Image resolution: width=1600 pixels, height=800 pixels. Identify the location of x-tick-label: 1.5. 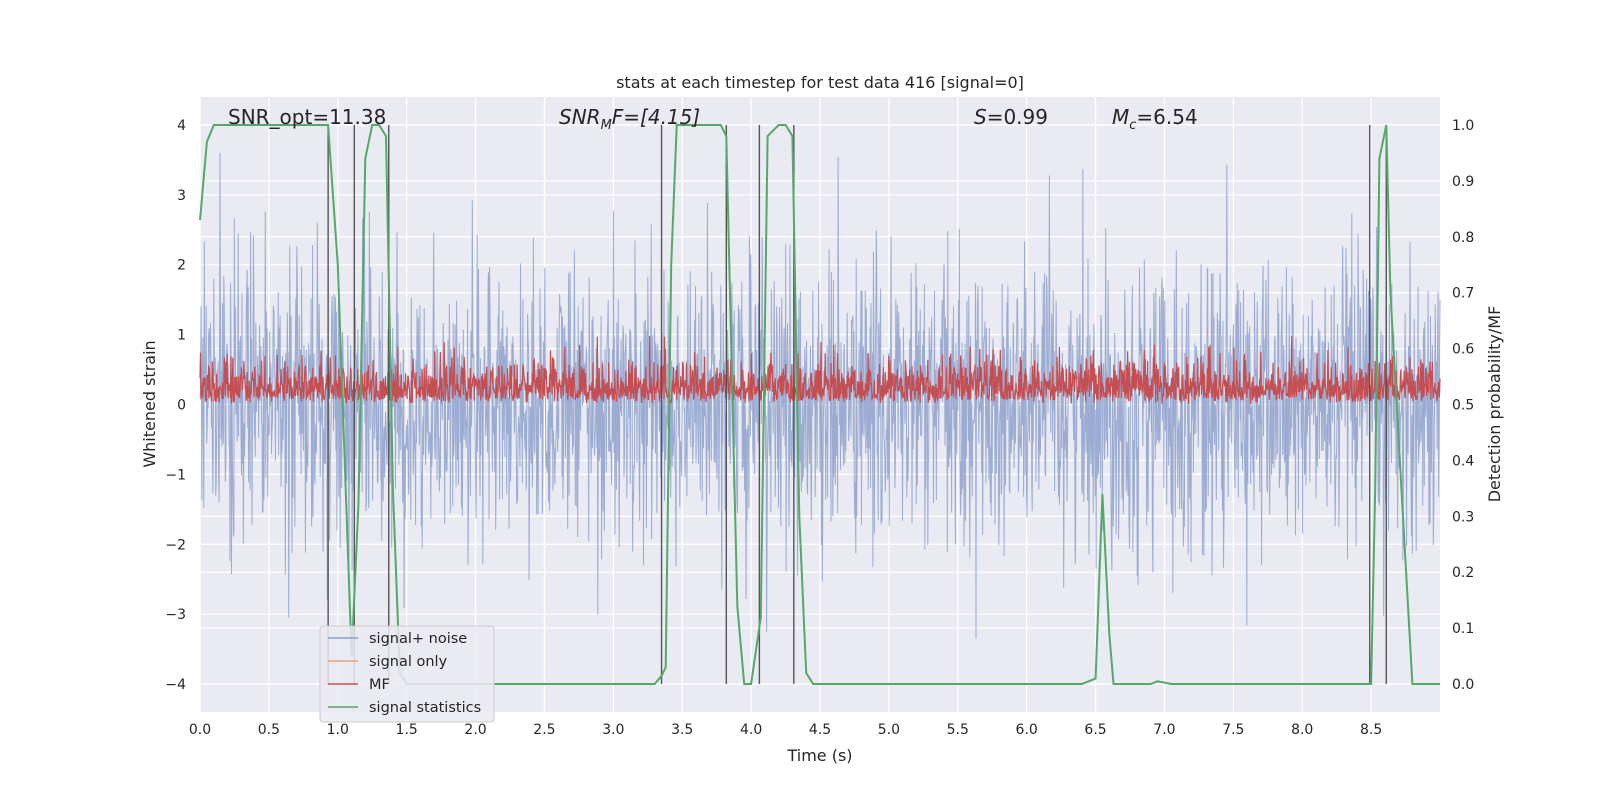
(407, 730).